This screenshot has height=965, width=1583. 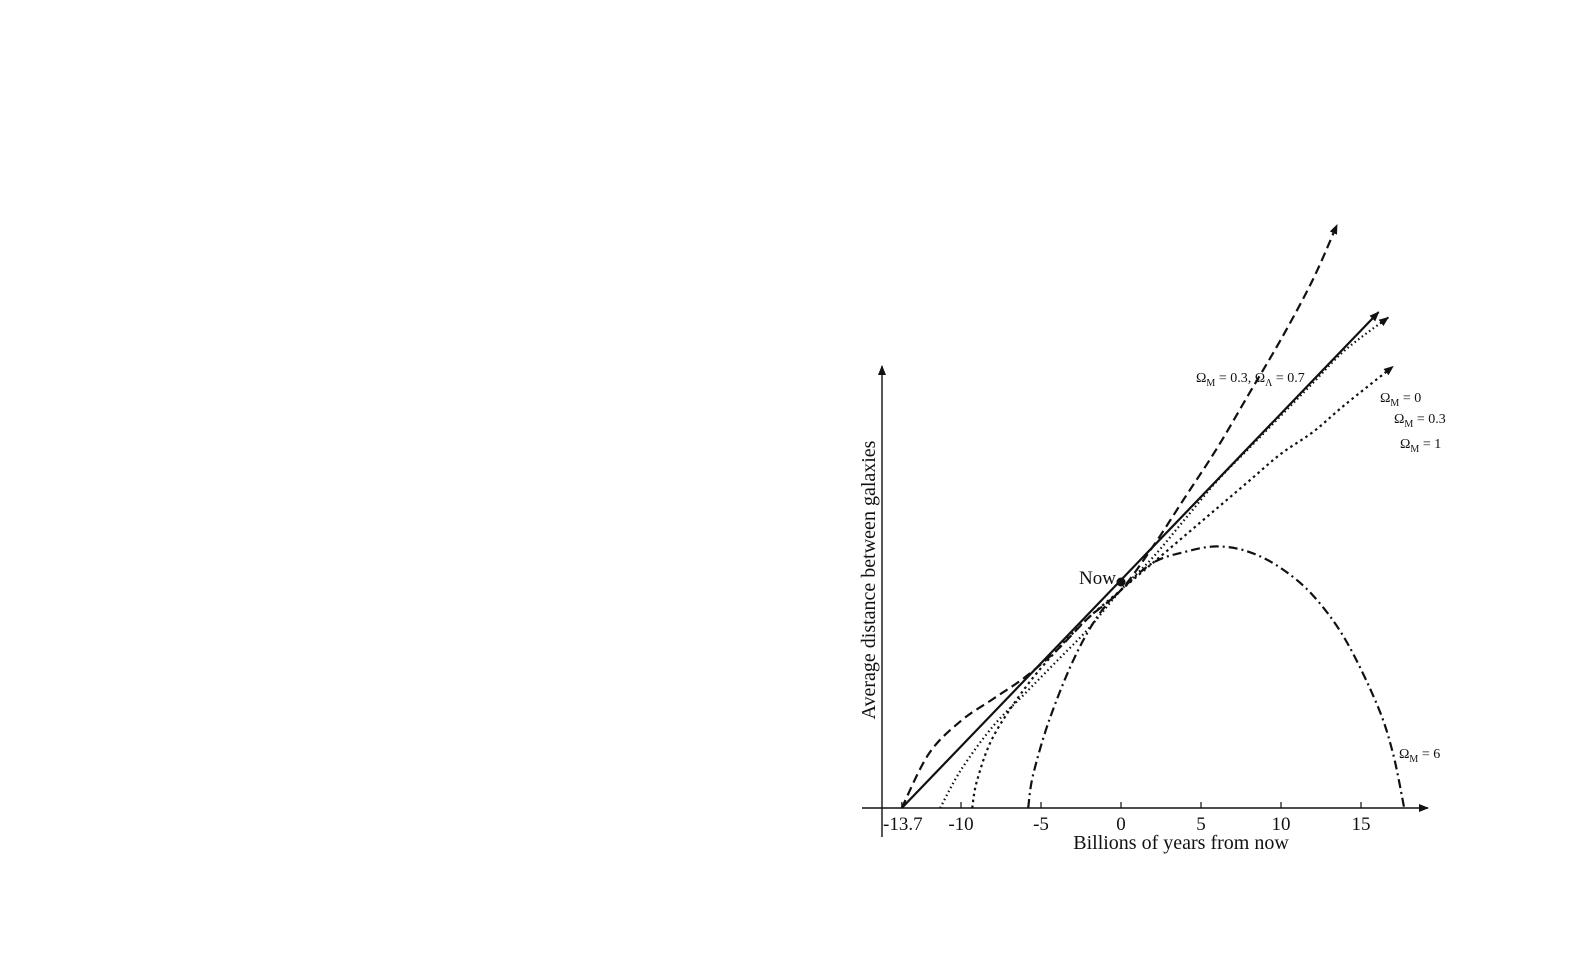 I want to click on x-axis-title: Billions of years from now, so click(x=1181, y=843).